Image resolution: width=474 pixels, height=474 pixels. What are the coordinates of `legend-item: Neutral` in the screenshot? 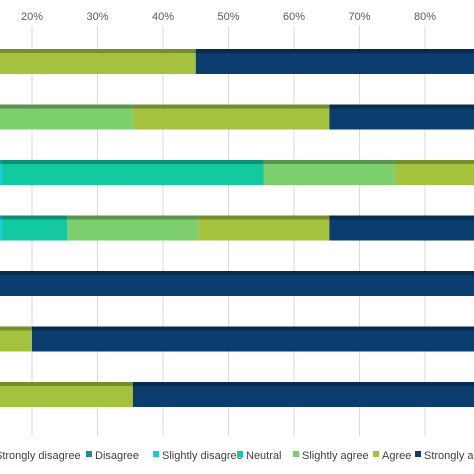 It's located at (259, 456).